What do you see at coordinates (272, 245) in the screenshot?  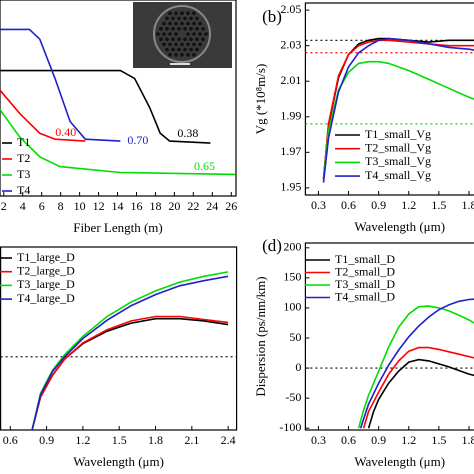 I see `panel-label: (d)` at bounding box center [272, 245].